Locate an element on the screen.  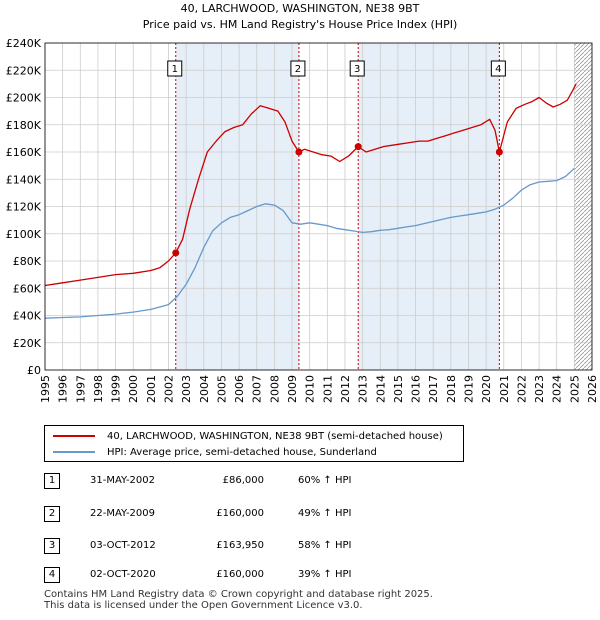
transaction-badge: 2 is located at coordinates (52, 514).